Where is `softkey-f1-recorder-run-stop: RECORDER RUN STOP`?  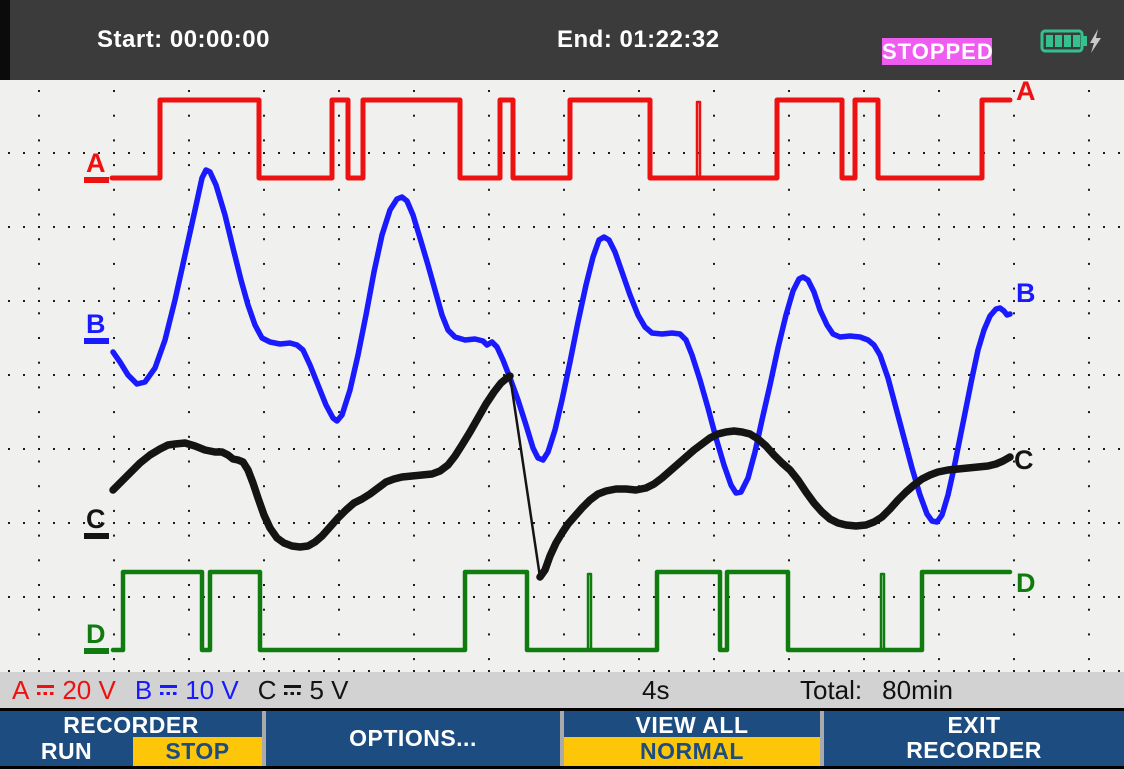
softkey-f1-recorder-run-stop: RECORDER RUN STOP is located at coordinates (131, 738).